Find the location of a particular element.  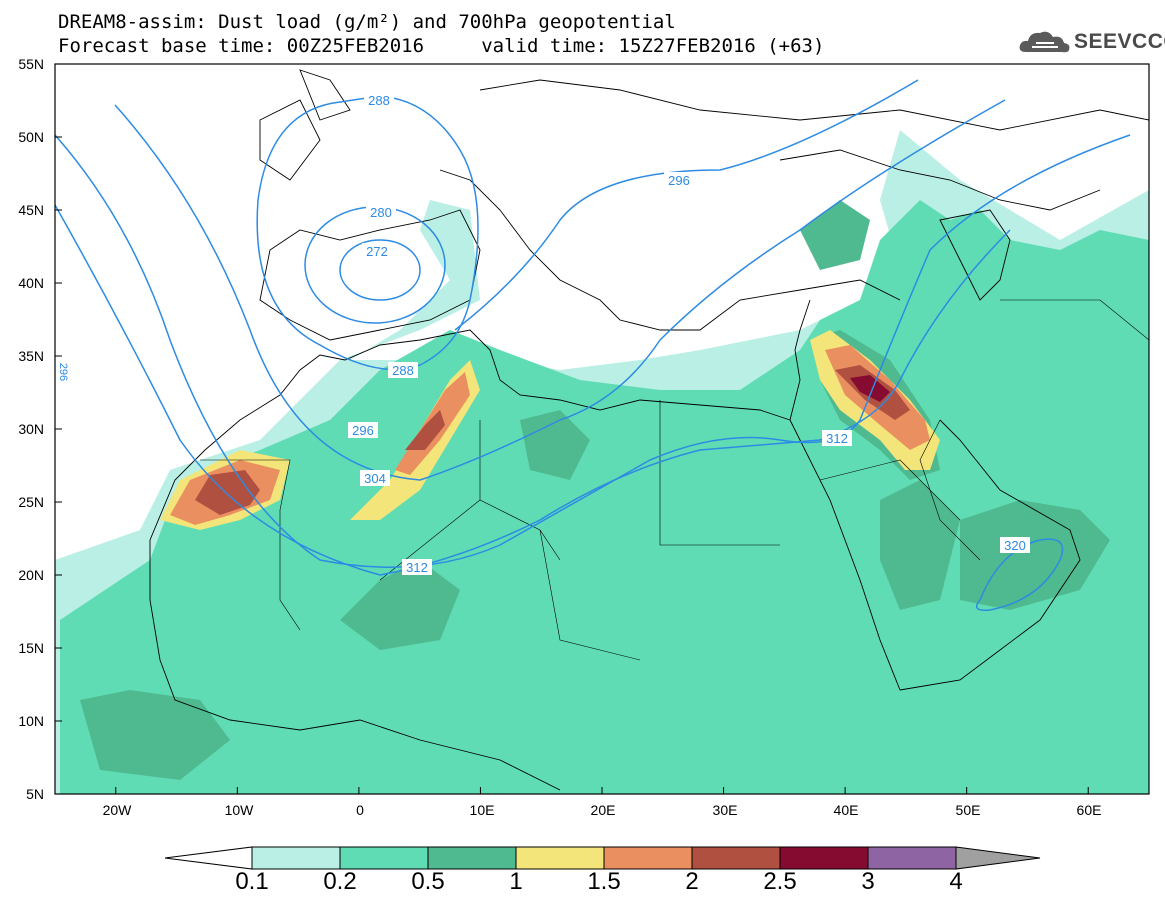

contour-label: 280 is located at coordinates (381, 212).